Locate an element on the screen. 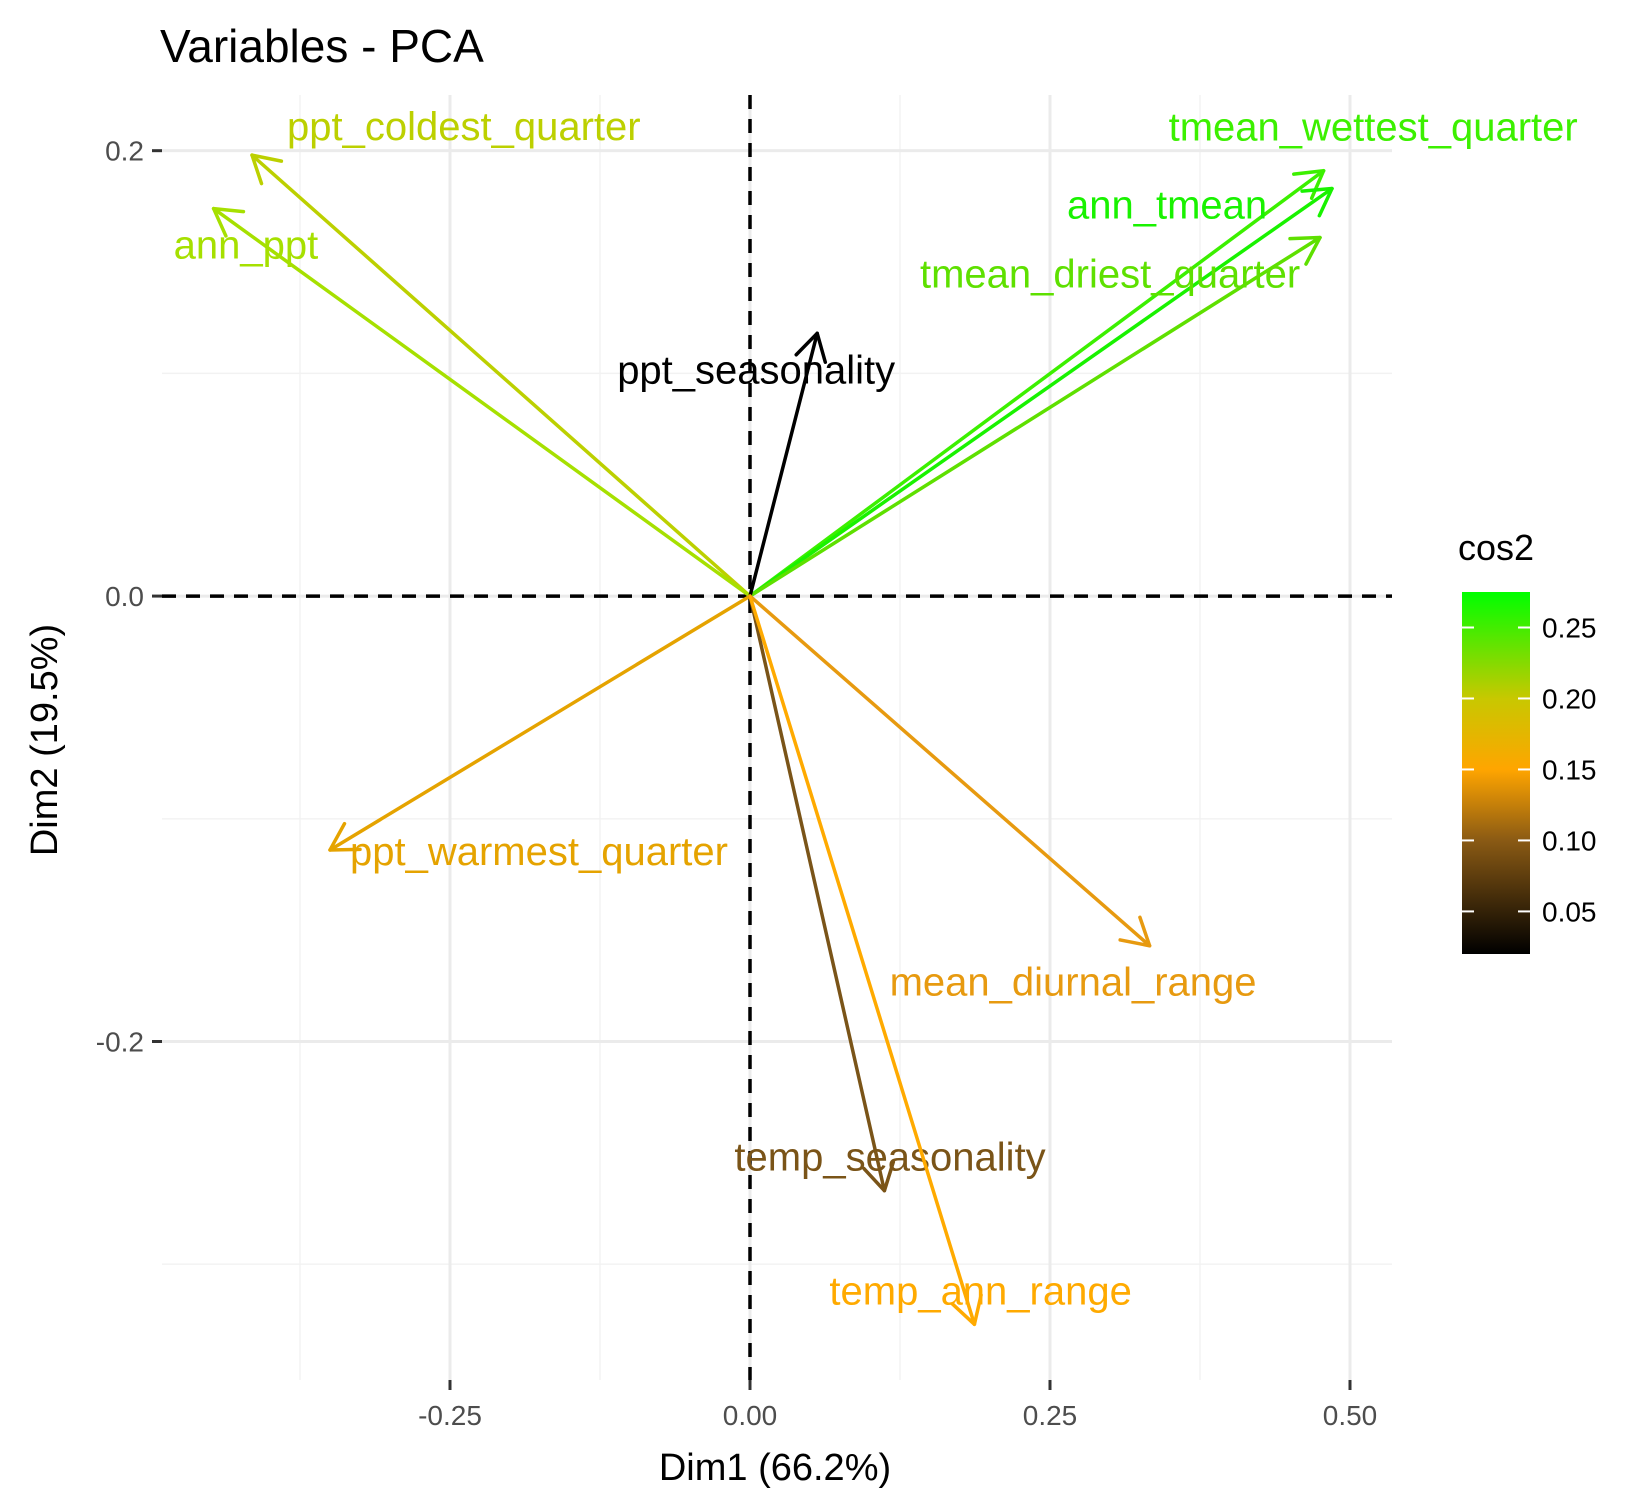 Image resolution: width=1650 pixels, height=1500 pixels. variable-arrow-temp-ann-range: temp_ann_range is located at coordinates (940, 960).